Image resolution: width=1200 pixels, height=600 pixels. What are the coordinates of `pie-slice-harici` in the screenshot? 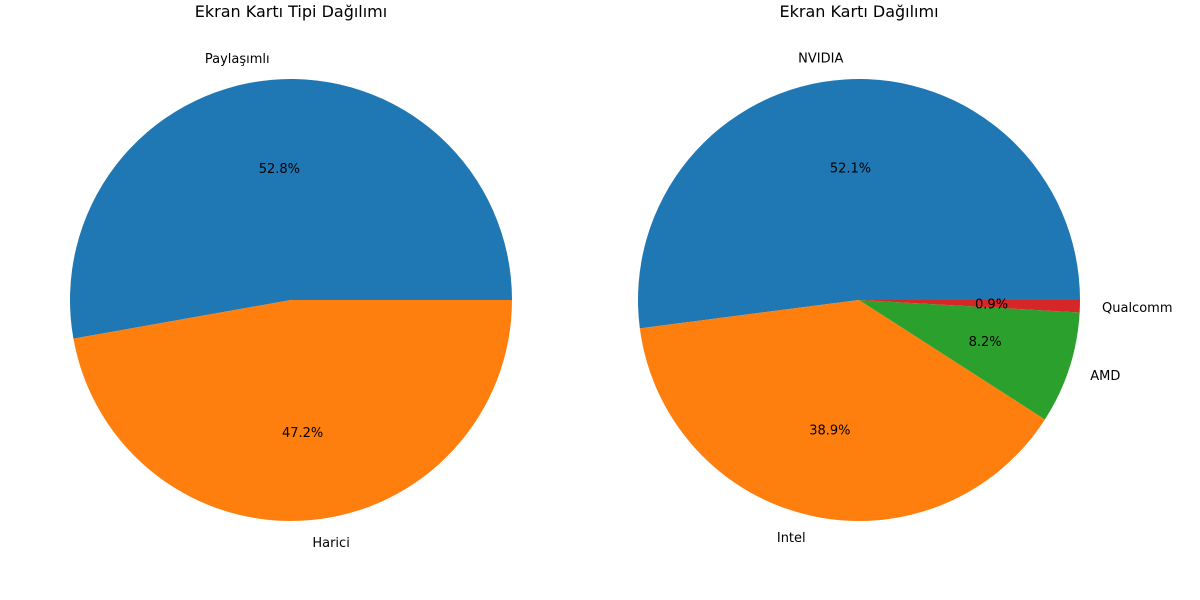 It's located at (292, 411).